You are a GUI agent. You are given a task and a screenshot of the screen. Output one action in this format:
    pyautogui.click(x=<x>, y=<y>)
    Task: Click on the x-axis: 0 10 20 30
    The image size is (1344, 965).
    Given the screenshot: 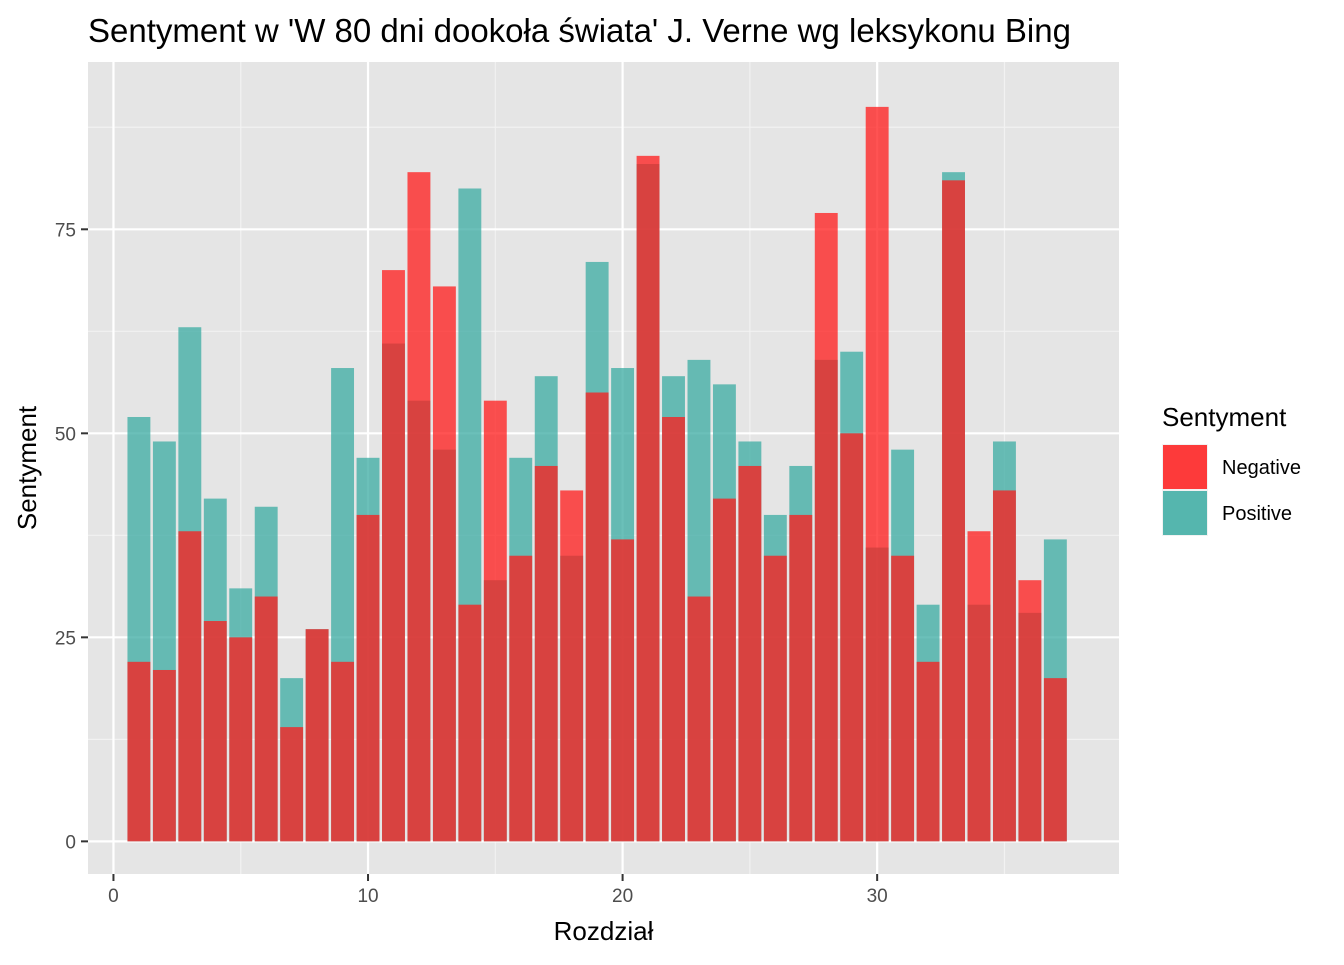 What is the action you would take?
    pyautogui.click(x=498, y=890)
    